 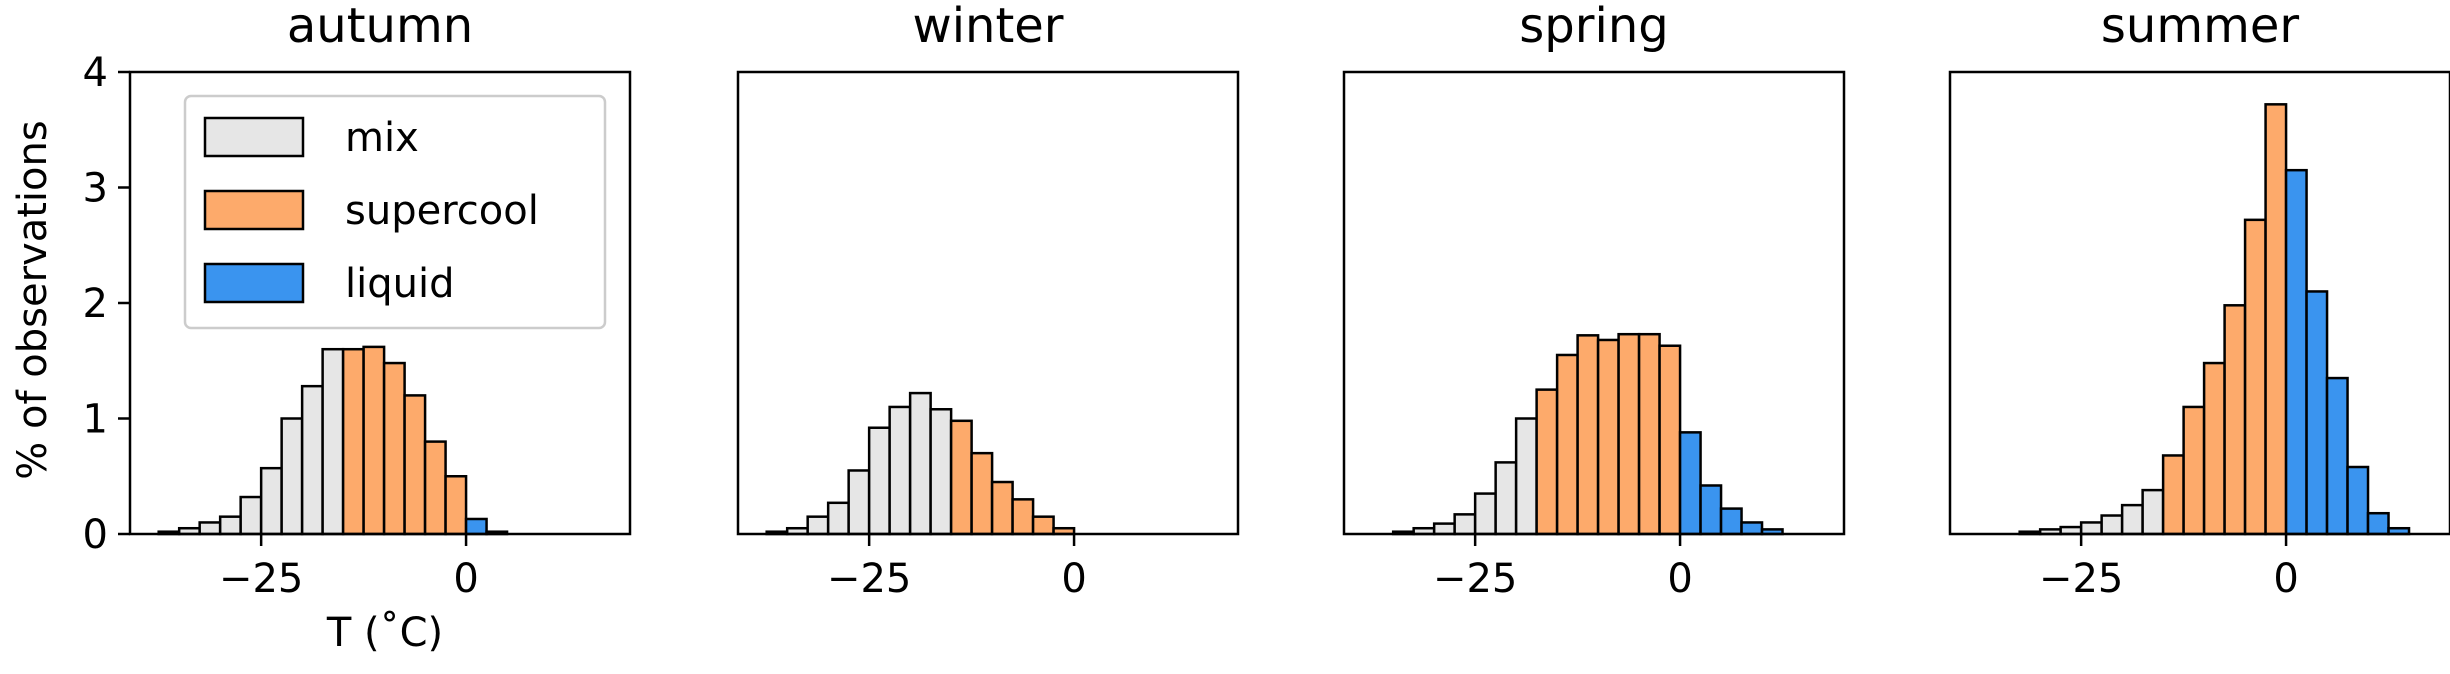 What do you see at coordinates (2200, 27) in the screenshot?
I see `panel-title: summer` at bounding box center [2200, 27].